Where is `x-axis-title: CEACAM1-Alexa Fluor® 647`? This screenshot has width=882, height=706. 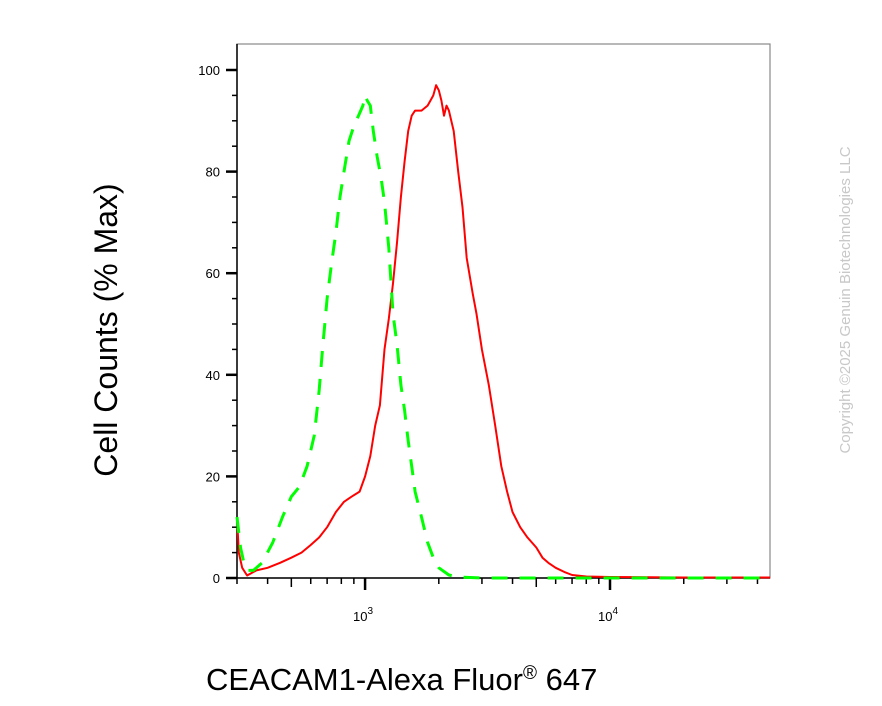
x-axis-title: CEACAM1-Alexa Fluor® 647 is located at coordinates (401, 679).